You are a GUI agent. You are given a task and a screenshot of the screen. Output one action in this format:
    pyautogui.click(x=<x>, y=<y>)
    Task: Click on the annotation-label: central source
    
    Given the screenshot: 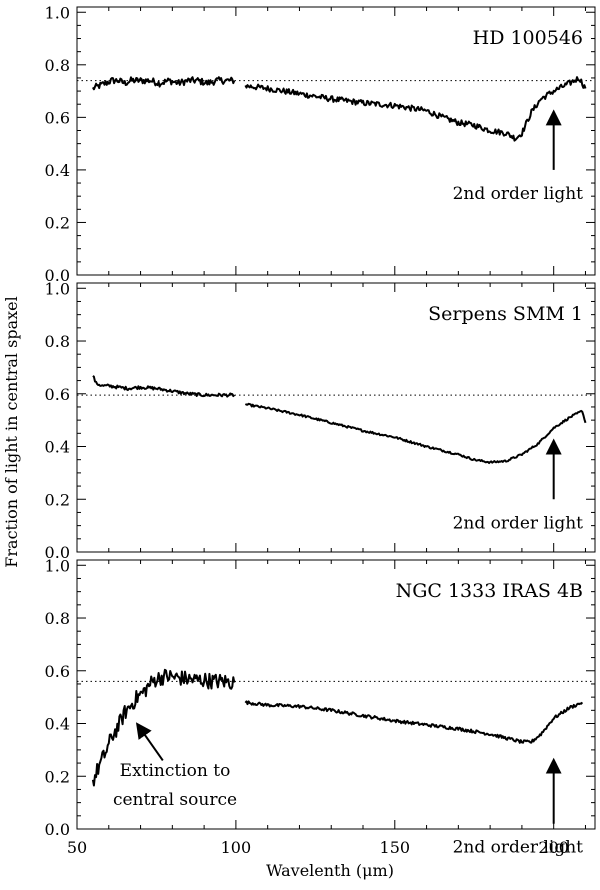 What is the action you would take?
    pyautogui.click(x=175, y=800)
    